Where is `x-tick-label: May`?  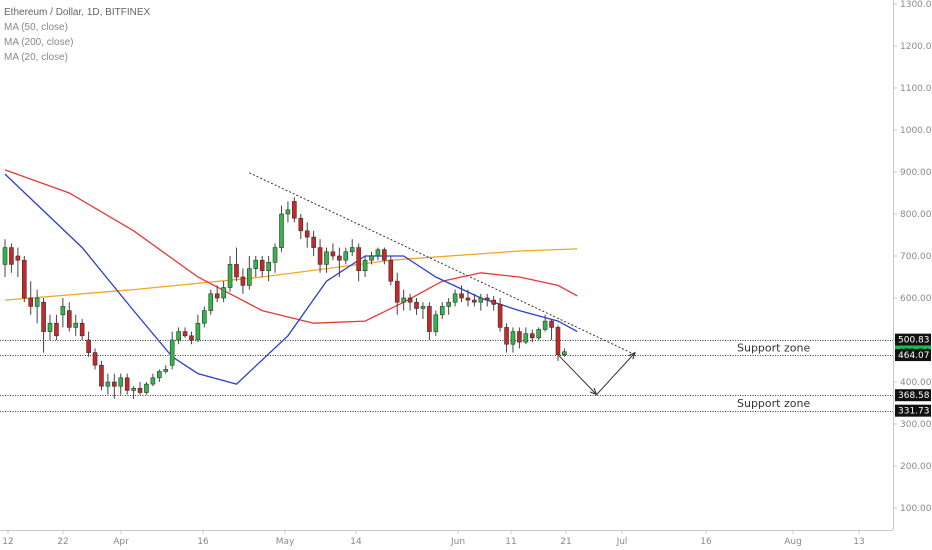 x-tick-label: May is located at coordinates (285, 542).